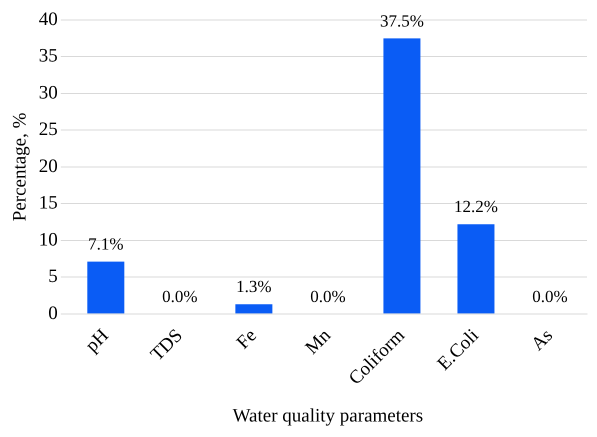 The height and width of the screenshot is (437, 597). What do you see at coordinates (166, 345) in the screenshot?
I see `x-tick-label: TDS` at bounding box center [166, 345].